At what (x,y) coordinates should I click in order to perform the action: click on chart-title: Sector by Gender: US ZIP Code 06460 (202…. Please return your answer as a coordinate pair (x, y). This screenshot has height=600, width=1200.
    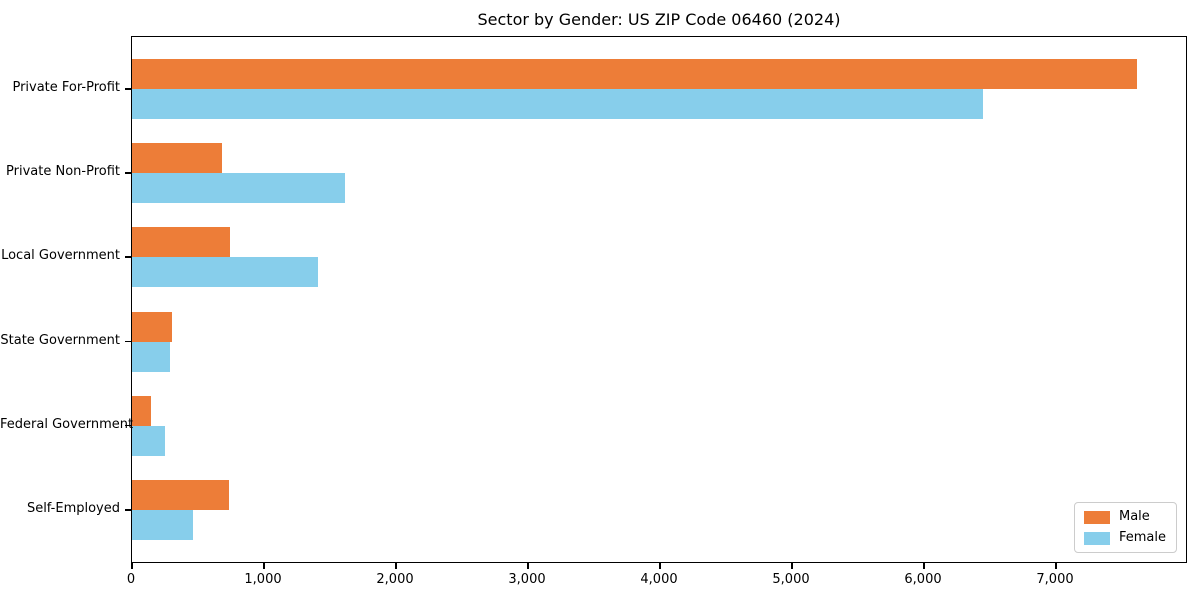
    Looking at the image, I should click on (659, 19).